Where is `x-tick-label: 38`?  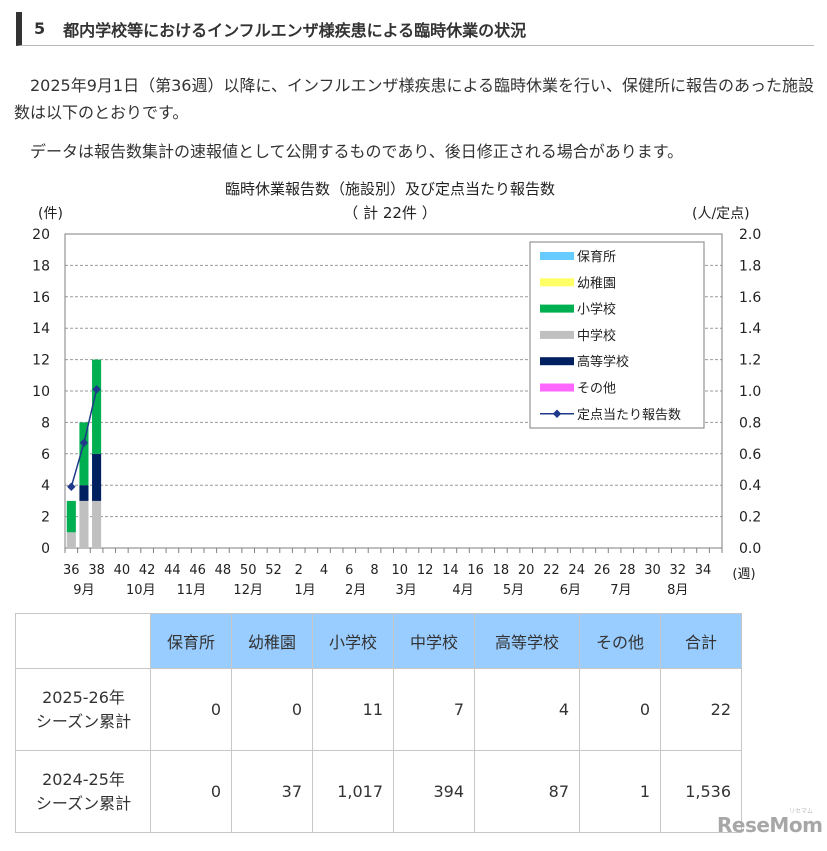 x-tick-label: 38 is located at coordinates (96, 570).